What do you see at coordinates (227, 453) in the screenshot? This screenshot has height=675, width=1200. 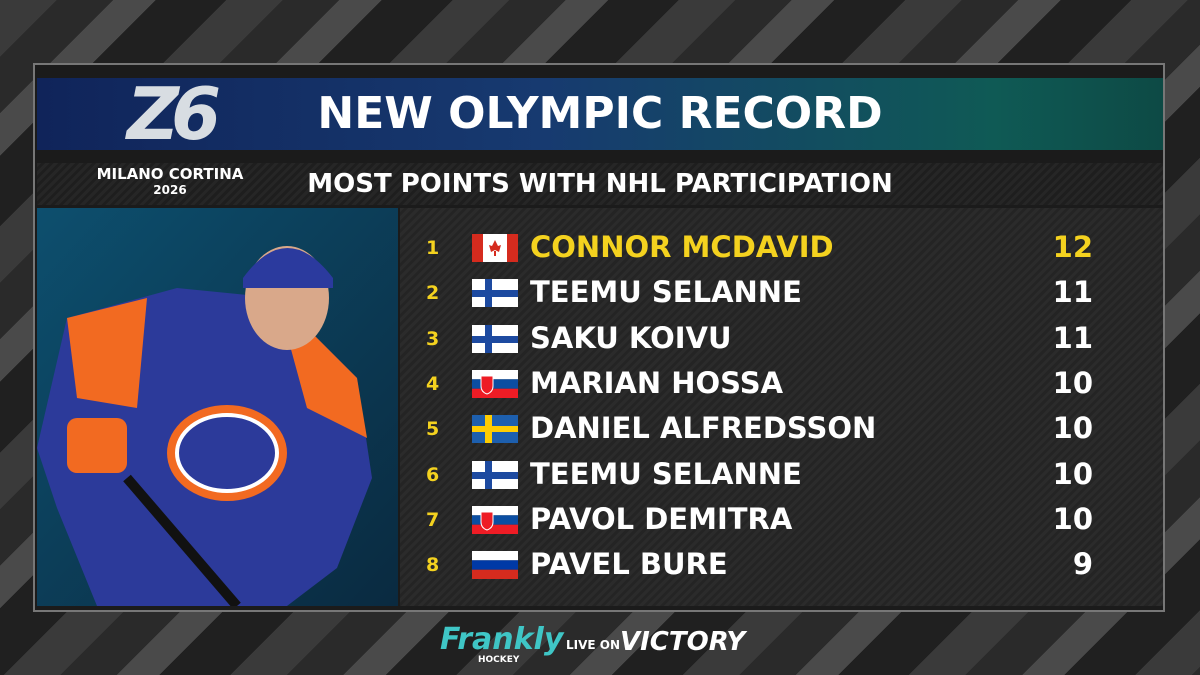 I see `crest-inner` at bounding box center [227, 453].